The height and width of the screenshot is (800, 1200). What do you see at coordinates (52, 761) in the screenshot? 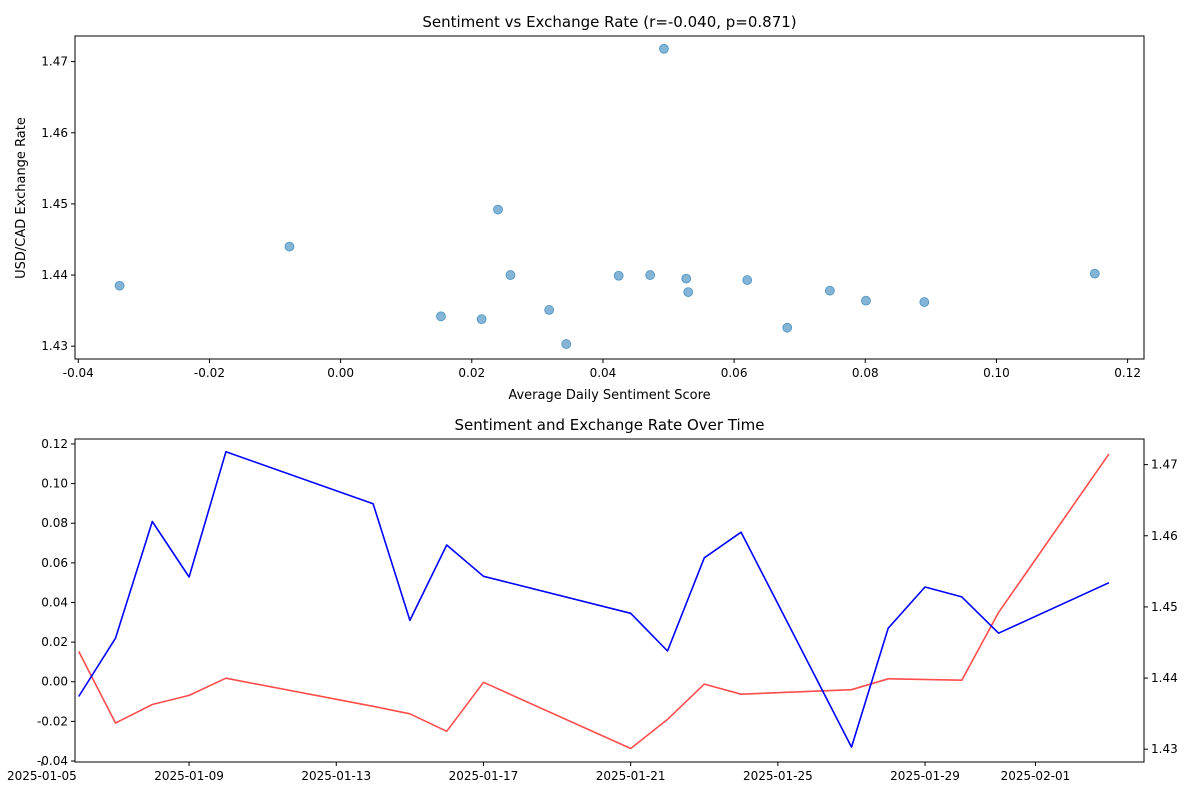
I see `left-y-tick-label: -0.04` at bounding box center [52, 761].